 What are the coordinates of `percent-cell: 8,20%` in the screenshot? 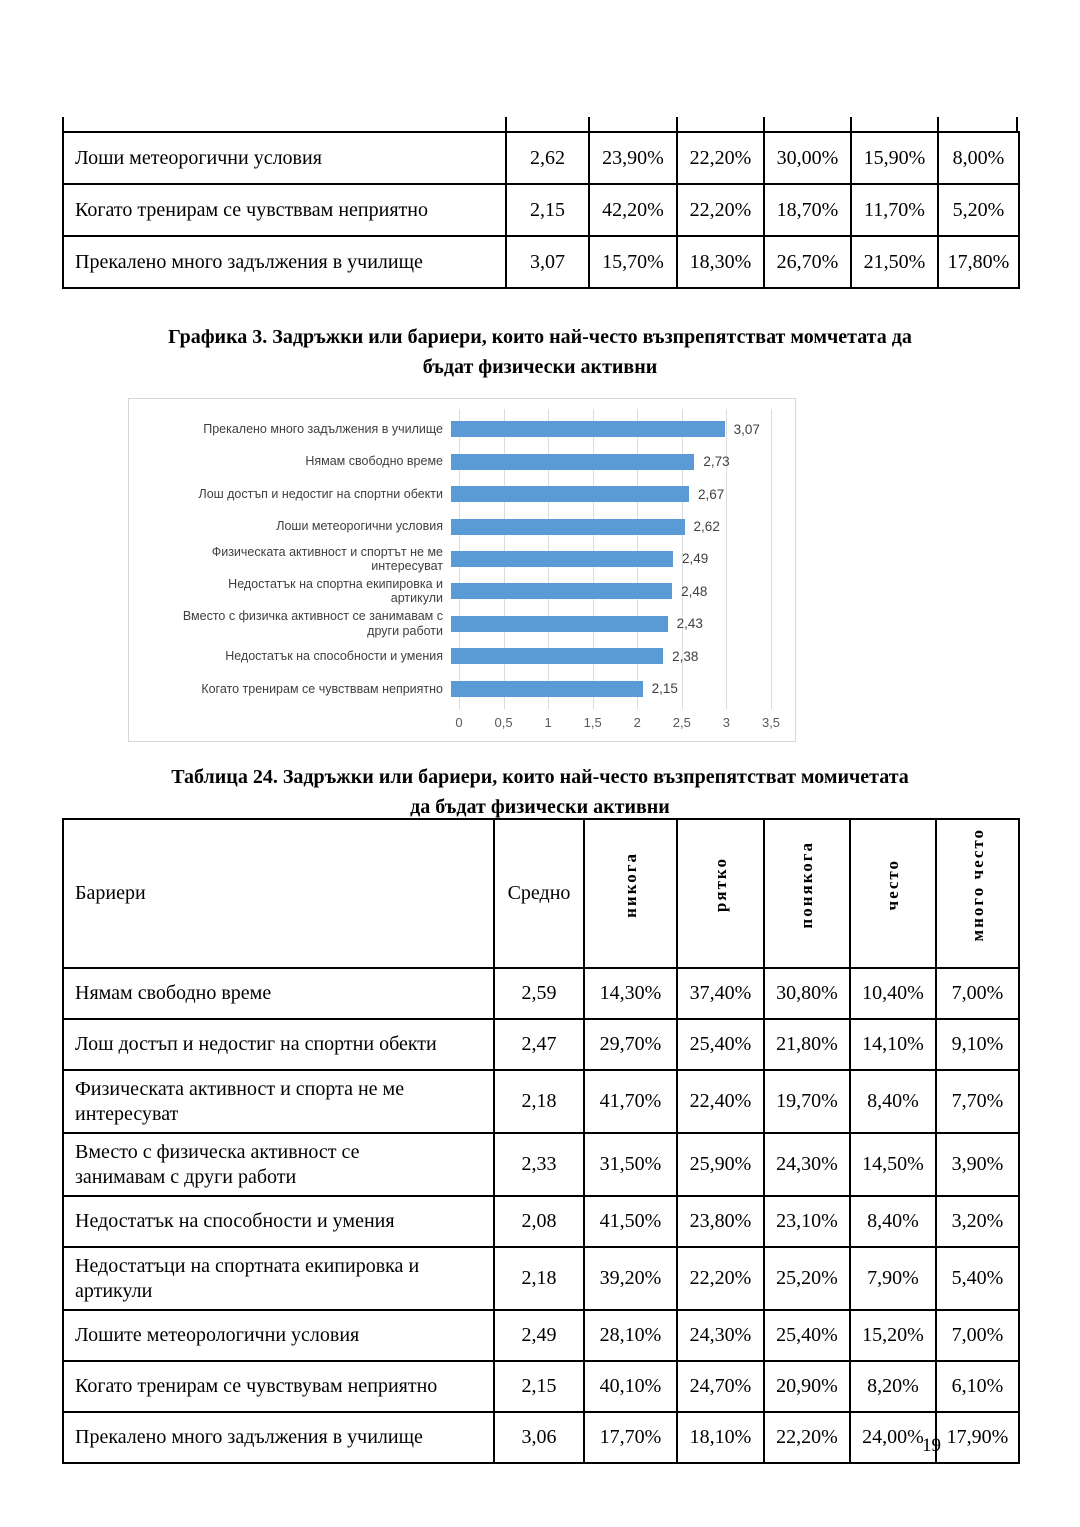 It's located at (893, 1386).